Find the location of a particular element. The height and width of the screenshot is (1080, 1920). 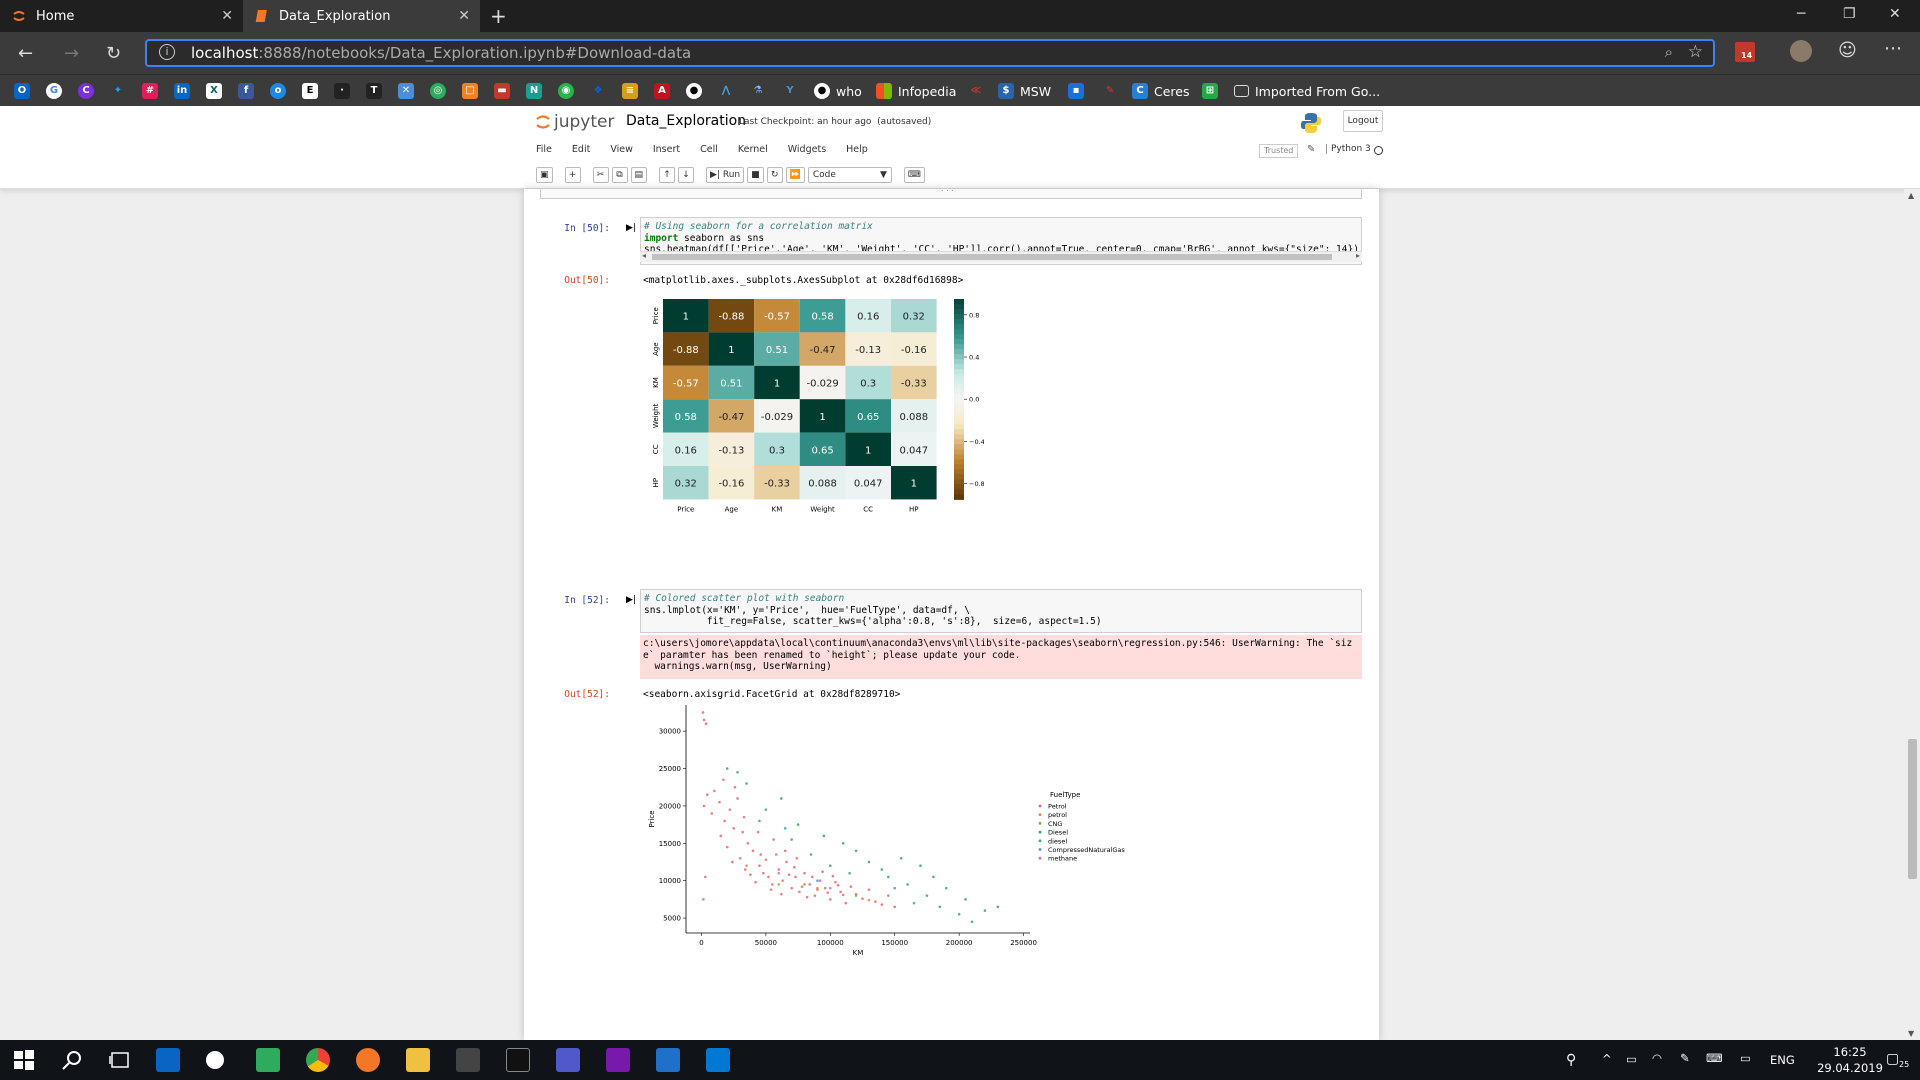

forward-icon: → is located at coordinates (72, 53).